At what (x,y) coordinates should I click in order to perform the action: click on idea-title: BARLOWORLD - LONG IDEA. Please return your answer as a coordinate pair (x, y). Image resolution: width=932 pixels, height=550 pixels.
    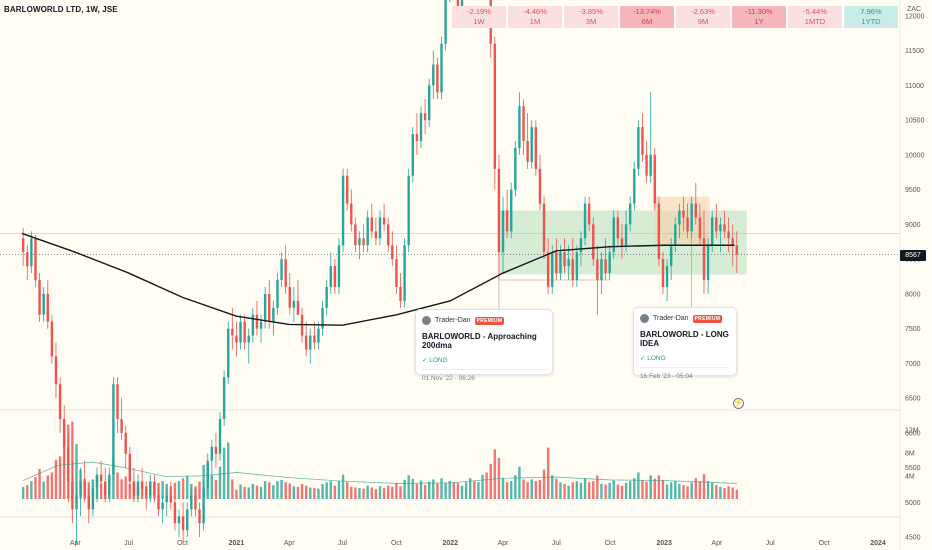
    Looking at the image, I should click on (684, 339).